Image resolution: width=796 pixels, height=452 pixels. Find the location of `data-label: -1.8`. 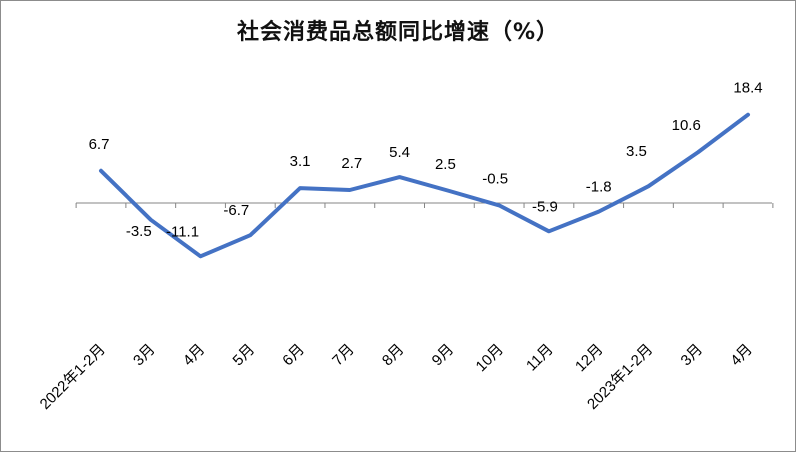

data-label: -1.8 is located at coordinates (599, 187).